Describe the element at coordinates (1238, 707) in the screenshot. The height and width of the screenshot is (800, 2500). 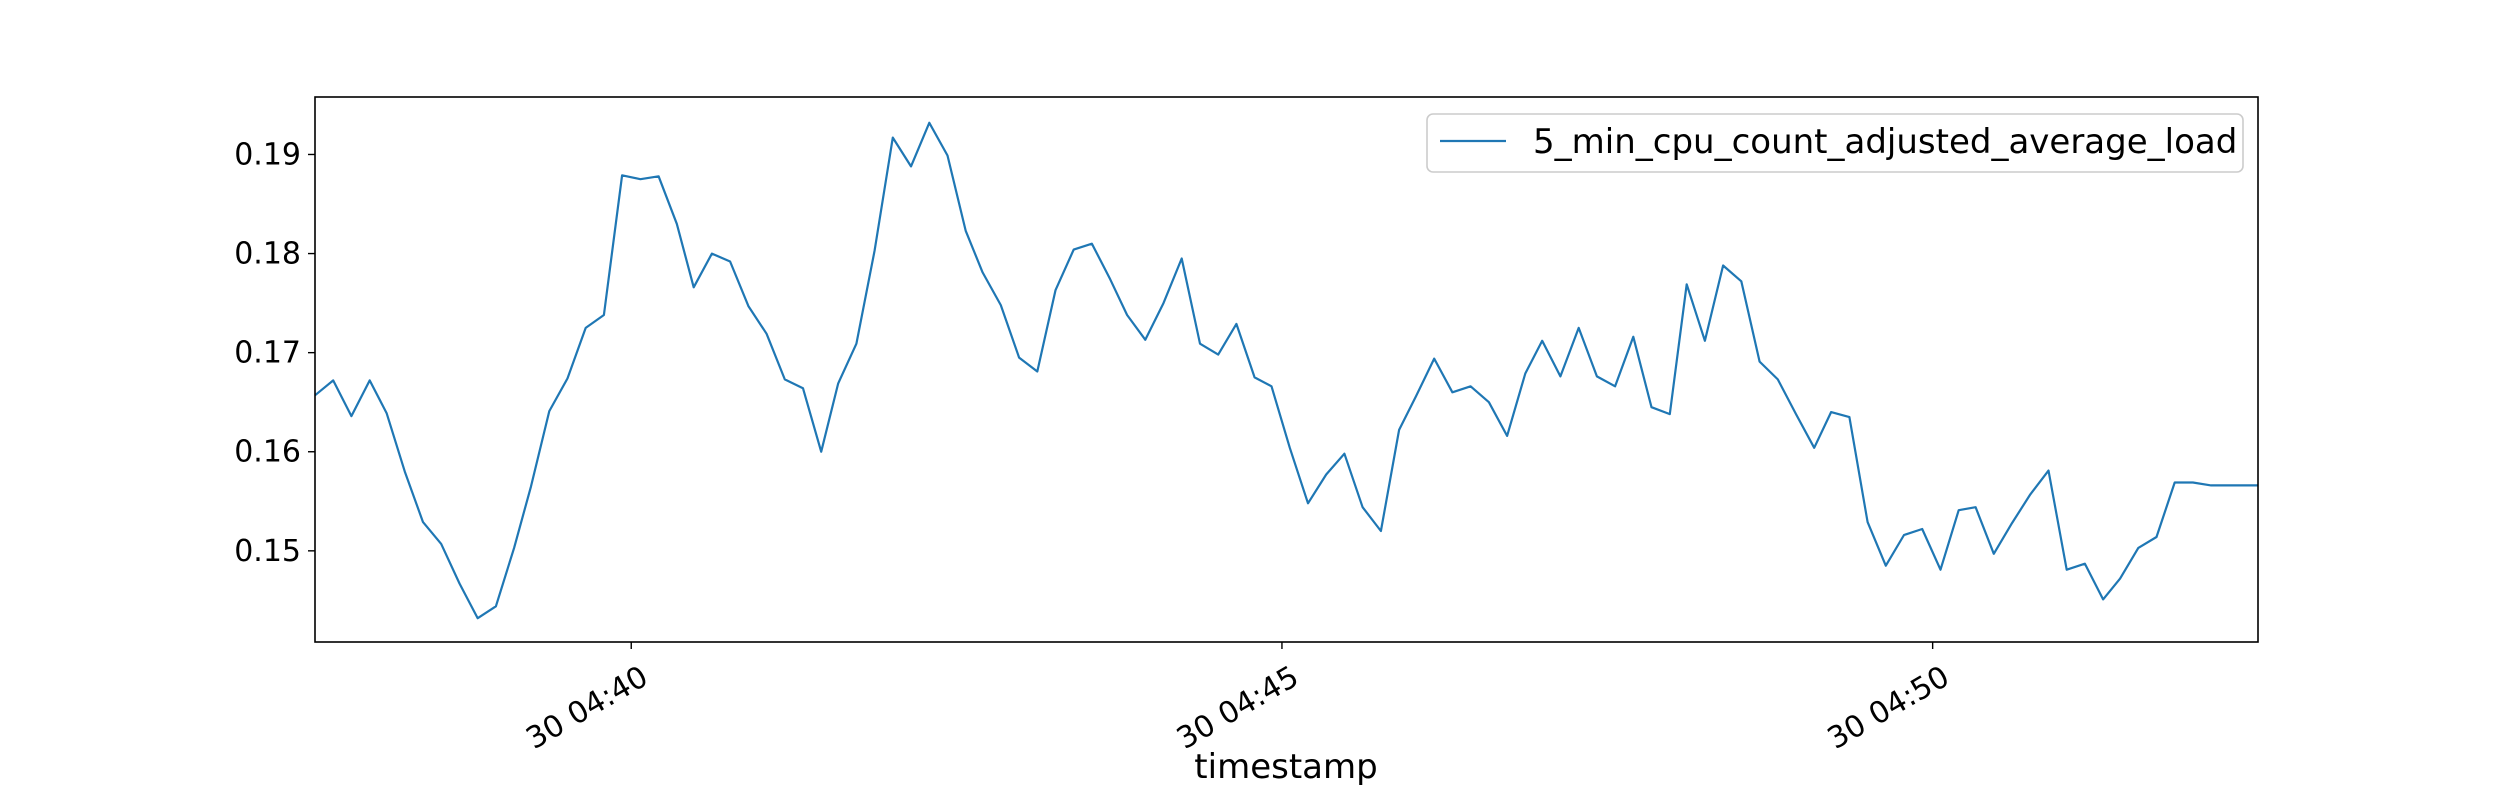
I see `x-tick-label: 30 04:45` at that location.